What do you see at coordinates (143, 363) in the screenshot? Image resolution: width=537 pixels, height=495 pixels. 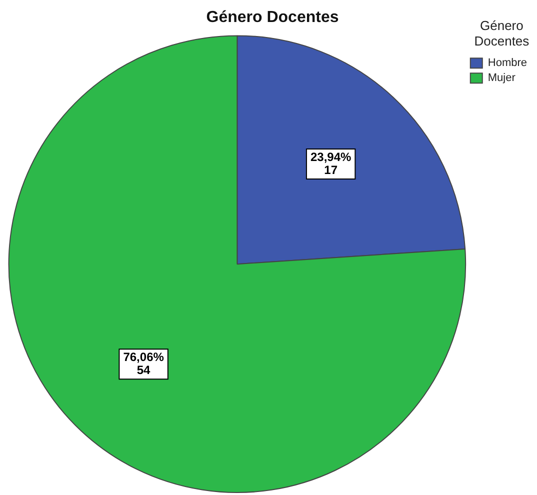 I see `data-label: 76,06% 54` at bounding box center [143, 363].